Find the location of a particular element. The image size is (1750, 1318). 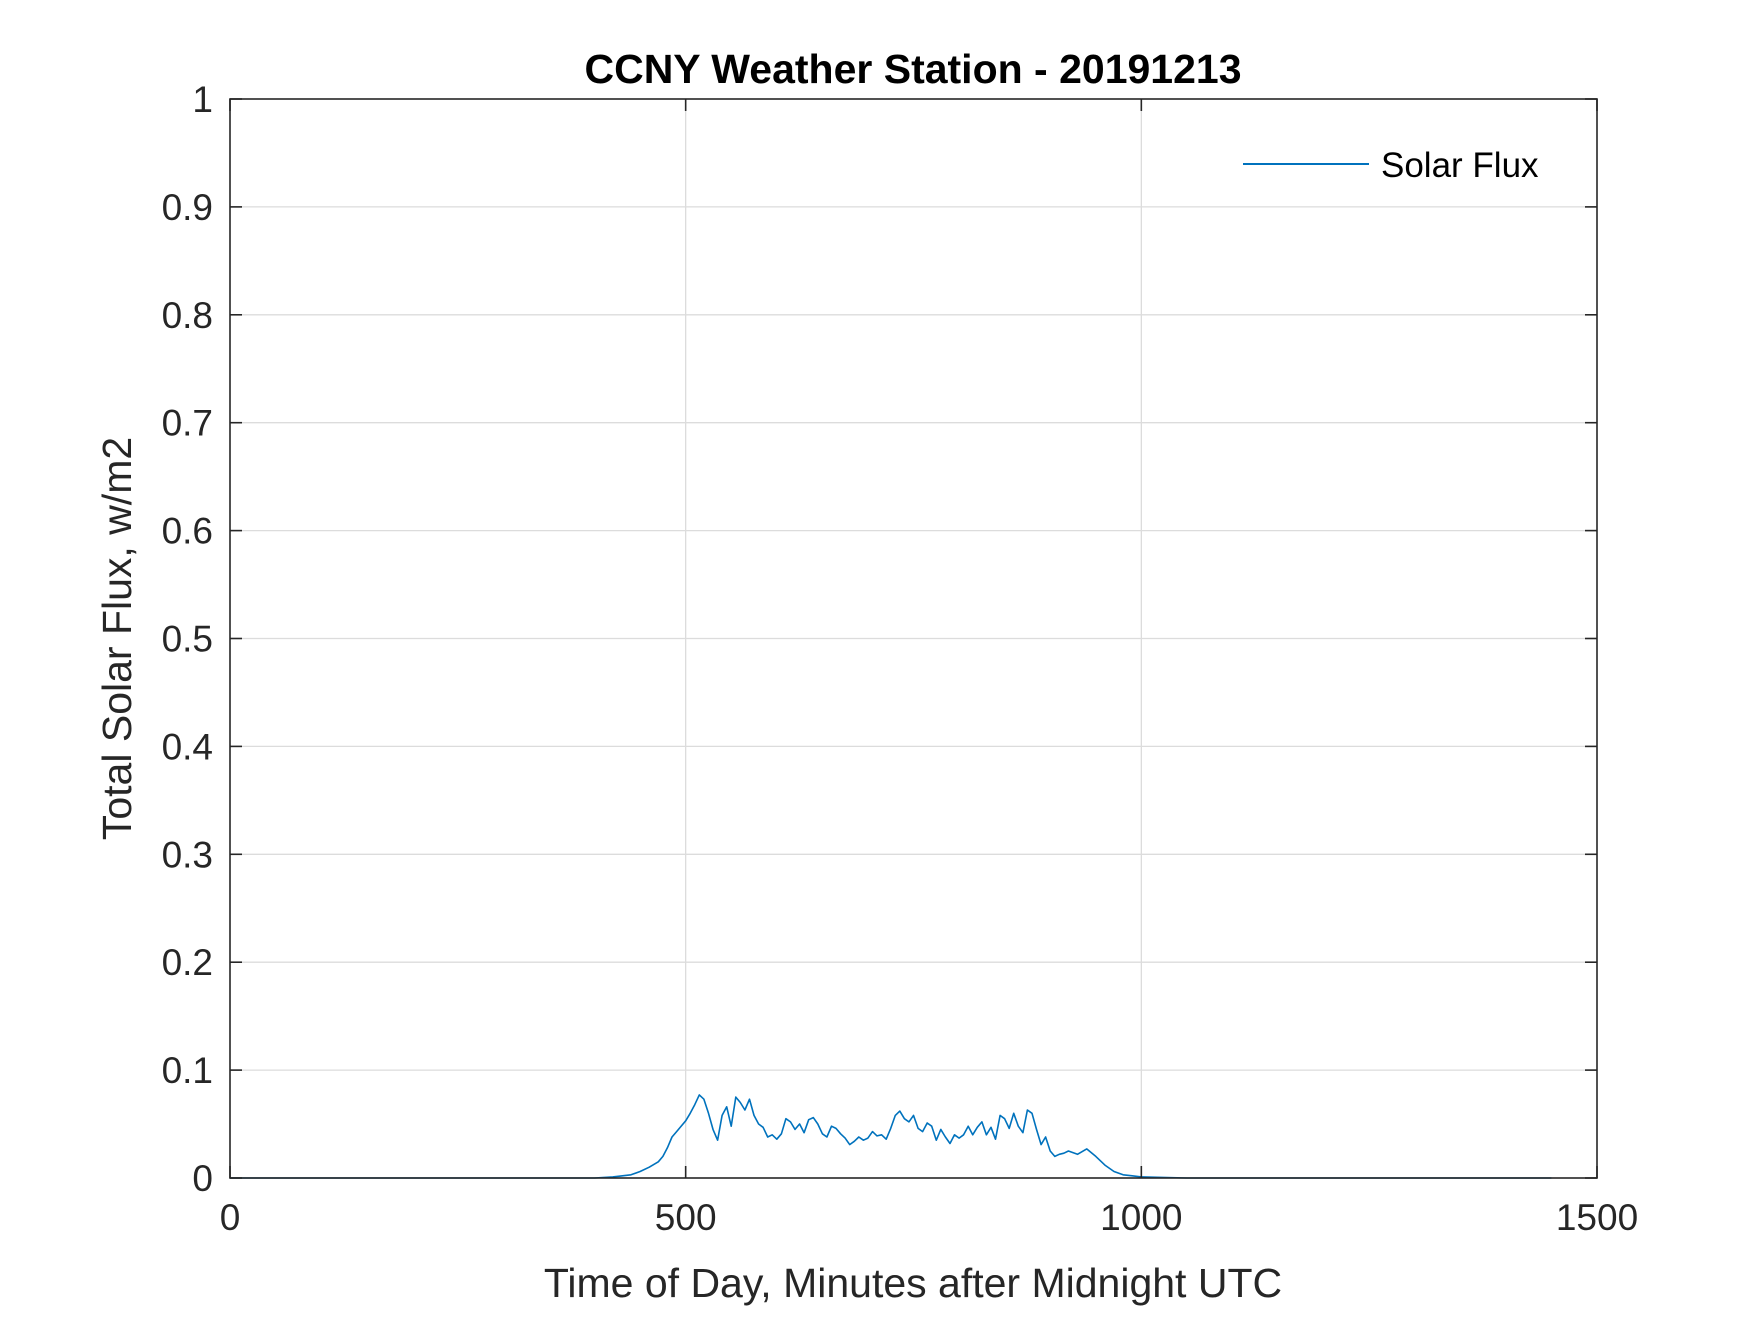

y-tick-label: 0 is located at coordinates (202, 1178).